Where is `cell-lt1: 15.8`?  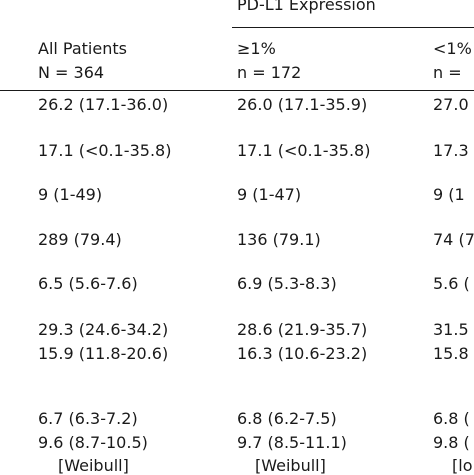
cell-lt1: 15.8 is located at coordinates (451, 353).